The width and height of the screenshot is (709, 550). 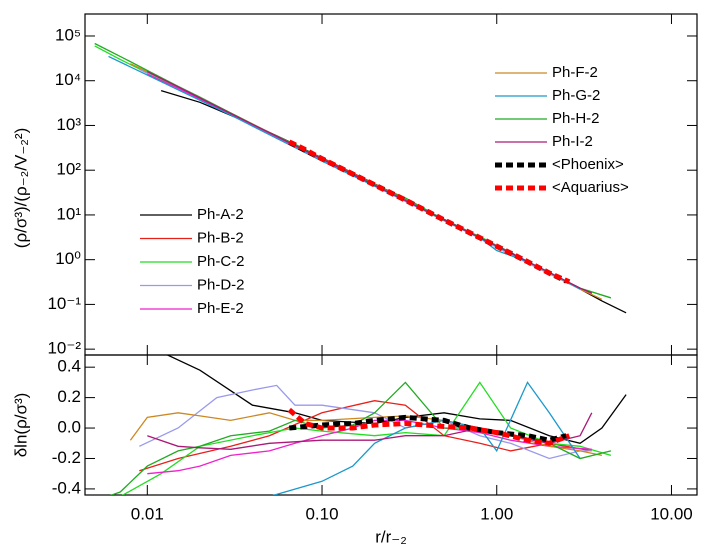 What do you see at coordinates (68, 124) in the screenshot?
I see `y-tick-label: 10³` at bounding box center [68, 124].